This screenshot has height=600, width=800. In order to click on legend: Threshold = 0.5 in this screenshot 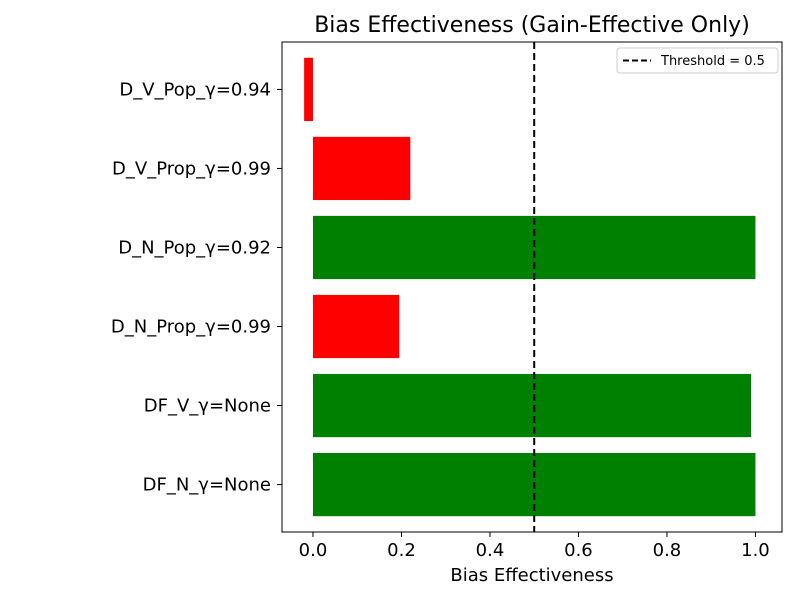, I will do `click(697, 60)`.